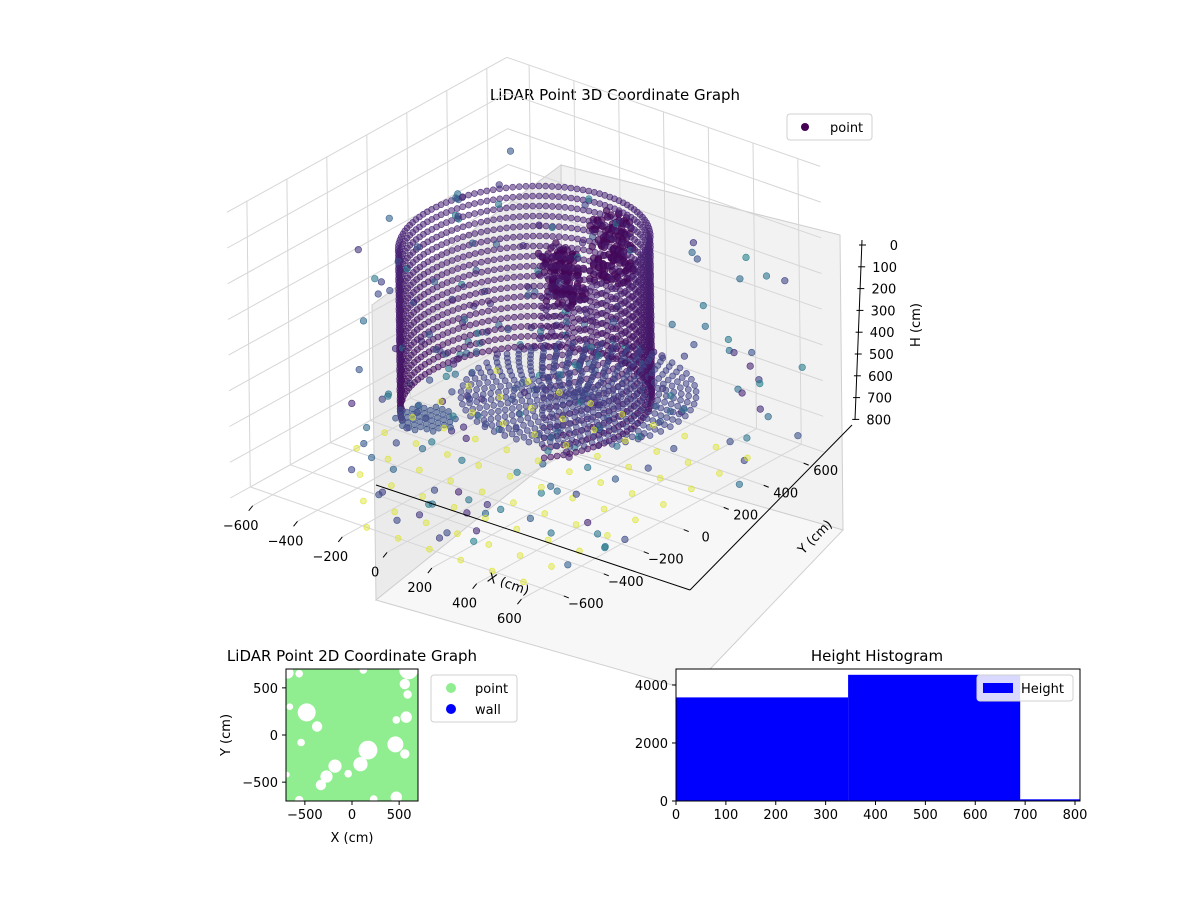 The image size is (1200, 900). I want to click on legend-3d: point, so click(829, 127).